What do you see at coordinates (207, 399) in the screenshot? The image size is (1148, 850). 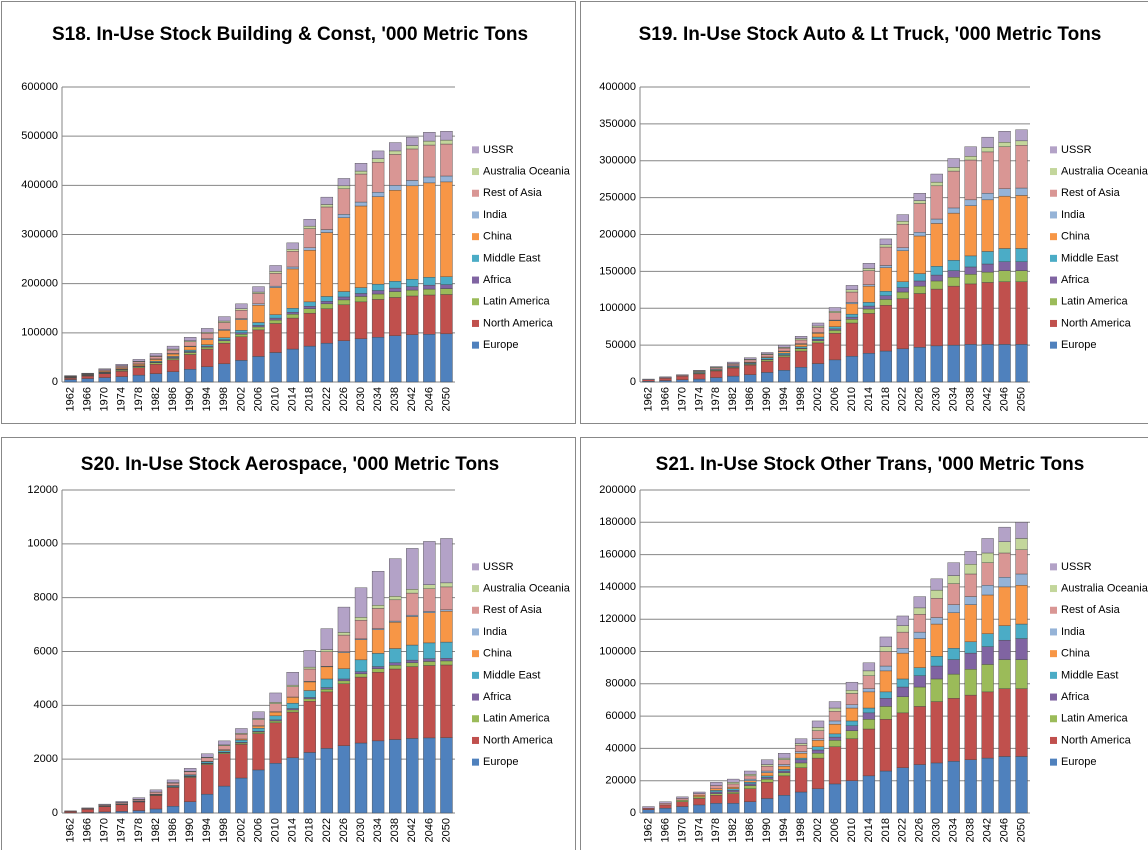 I see `x-tick-label: 1994` at bounding box center [207, 399].